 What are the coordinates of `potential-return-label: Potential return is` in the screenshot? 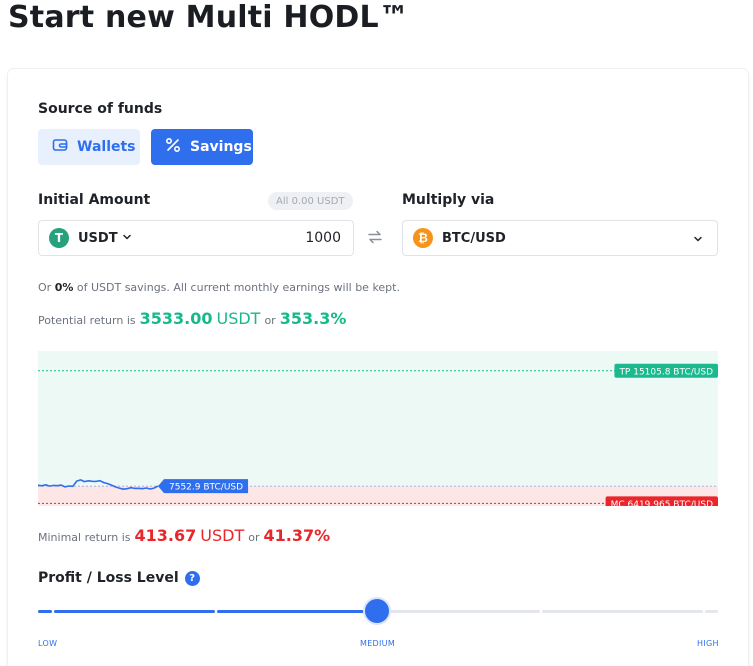 It's located at (87, 320).